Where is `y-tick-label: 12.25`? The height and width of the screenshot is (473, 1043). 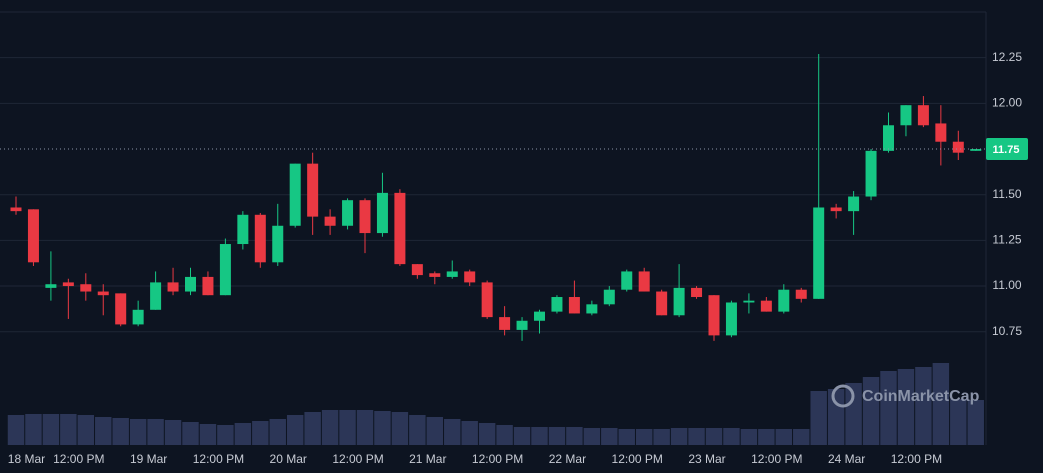 y-tick-label: 12.25 is located at coordinates (1007, 57).